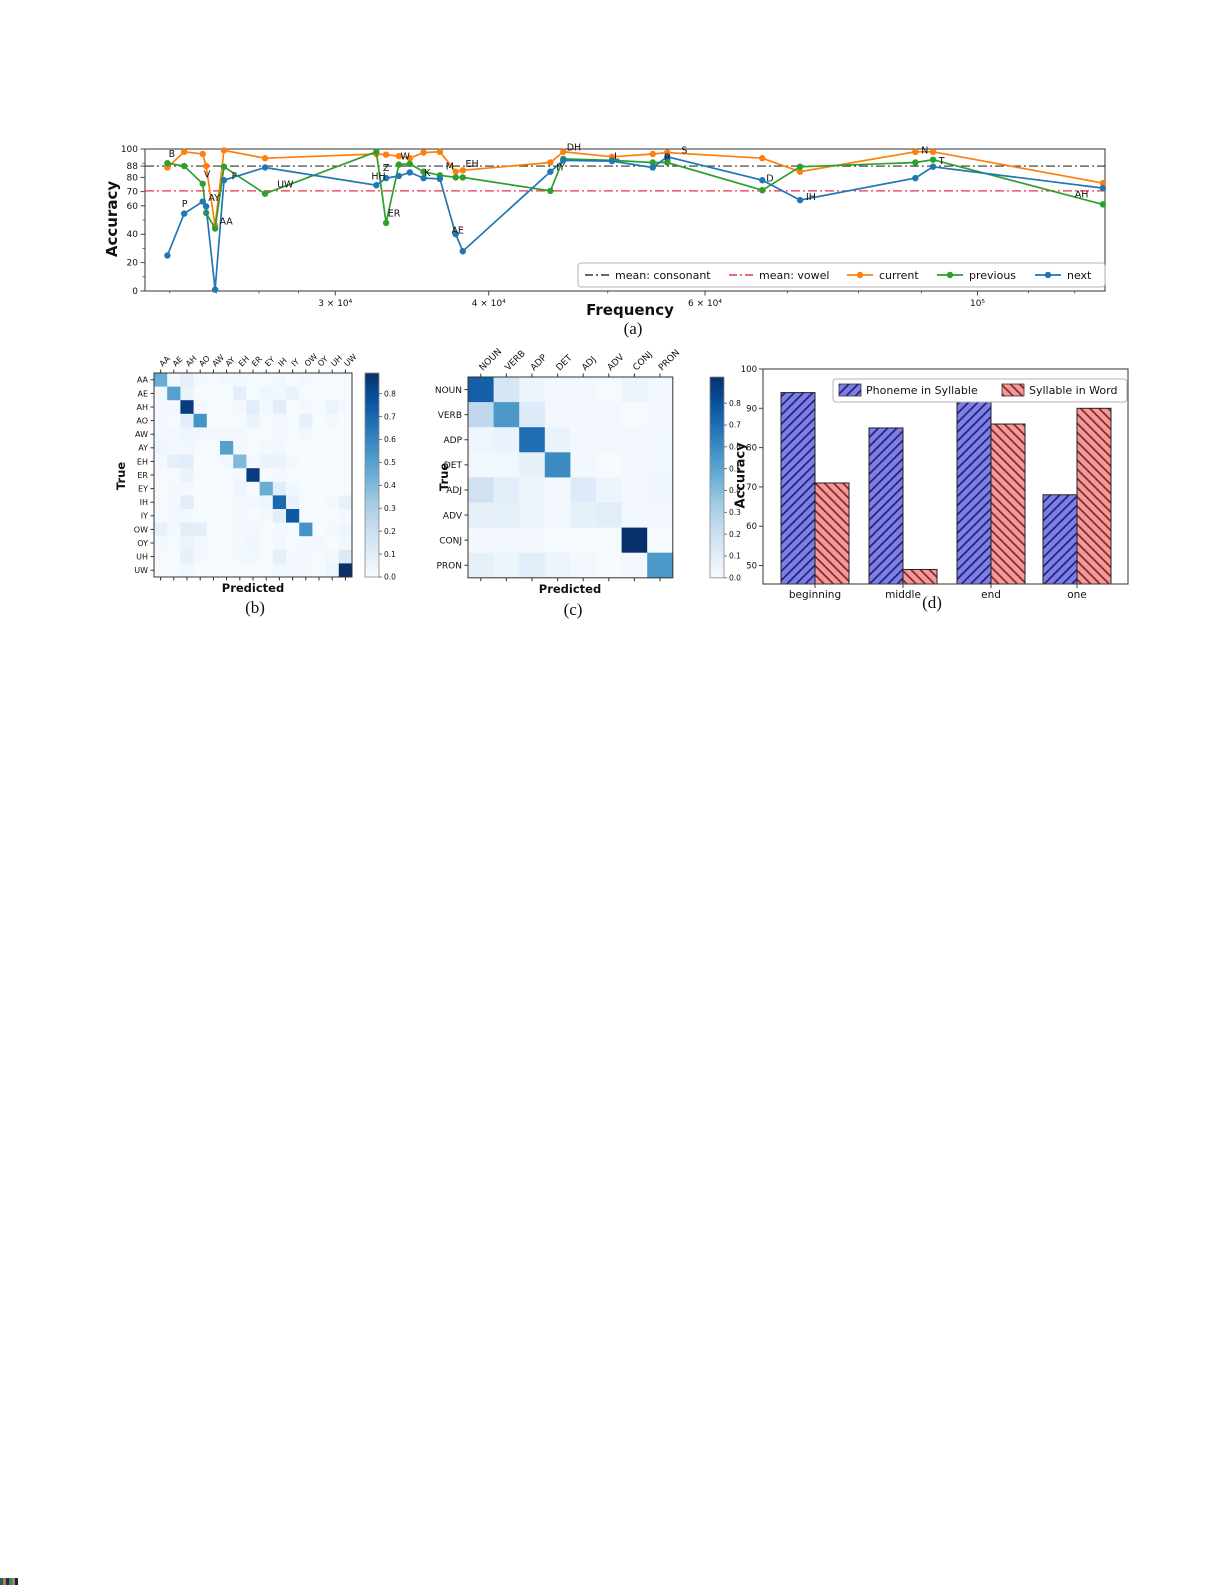 Image resolution: width=1225 pixels, height=1585 pixels. I want to click on row-label: IY, so click(144, 516).